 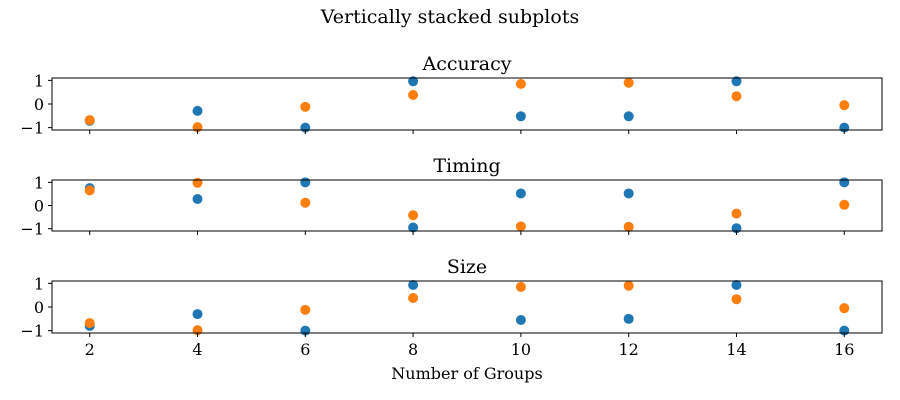 I want to click on x-tick-label: 16, so click(x=844, y=349).